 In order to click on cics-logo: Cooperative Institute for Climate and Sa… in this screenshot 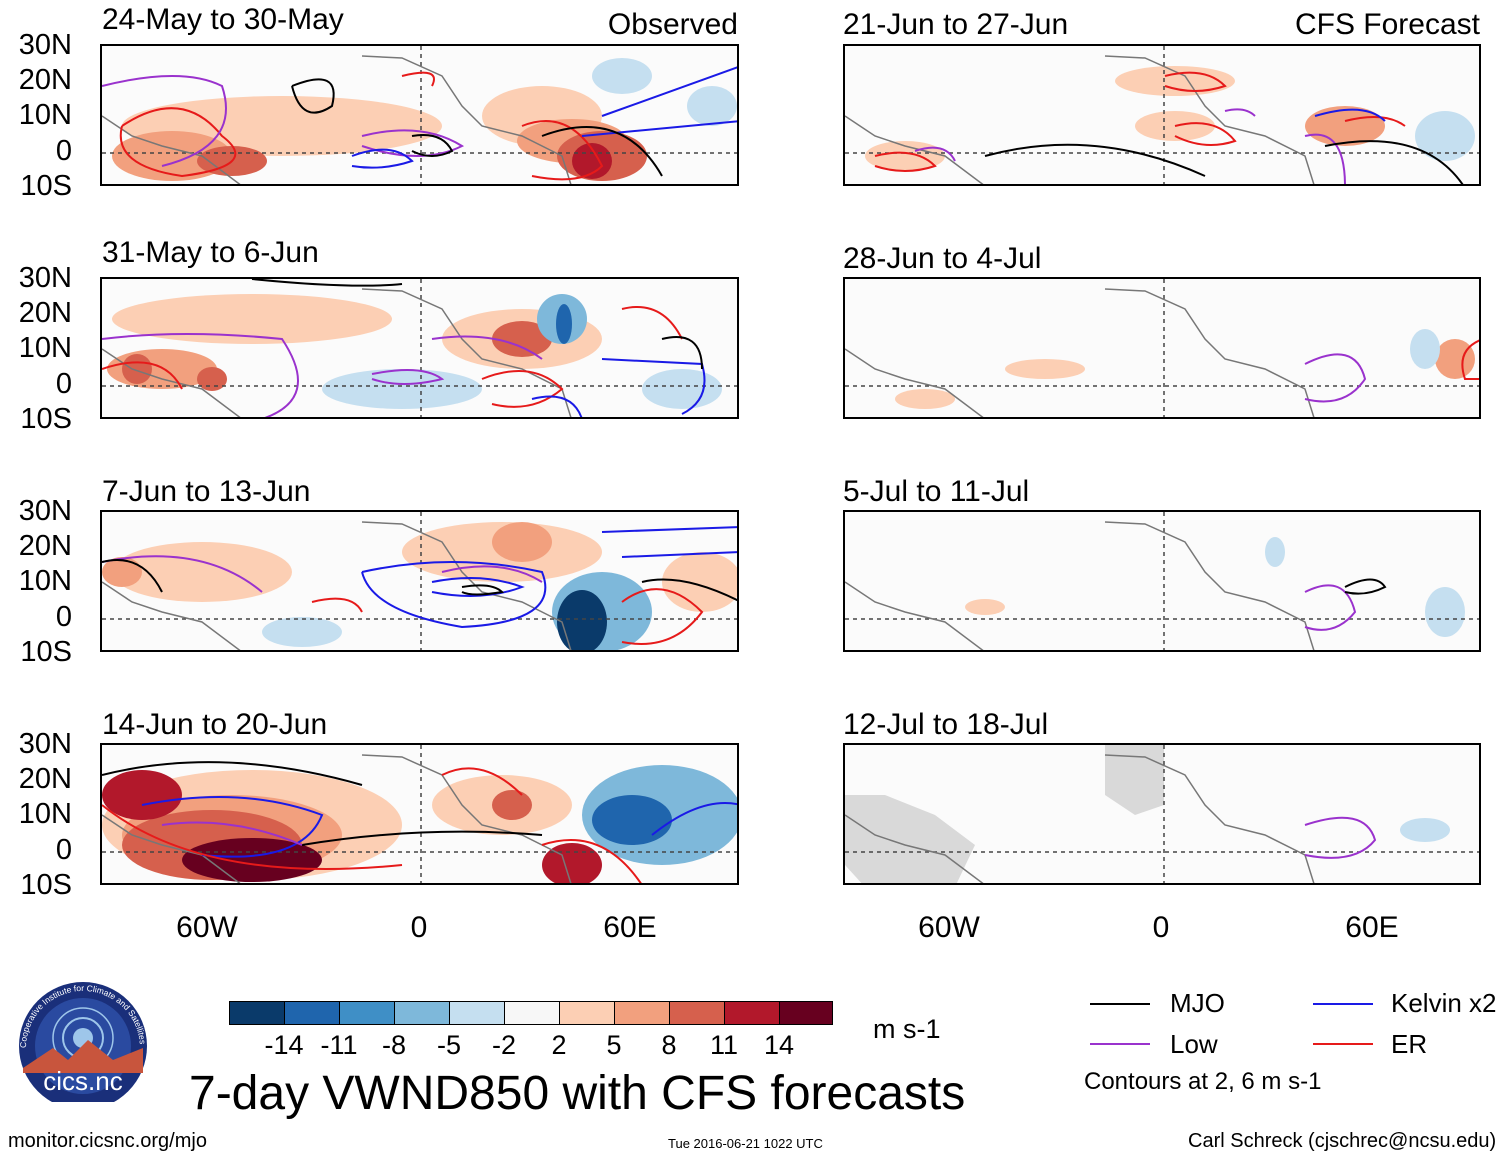, I will do `click(83, 1044)`.